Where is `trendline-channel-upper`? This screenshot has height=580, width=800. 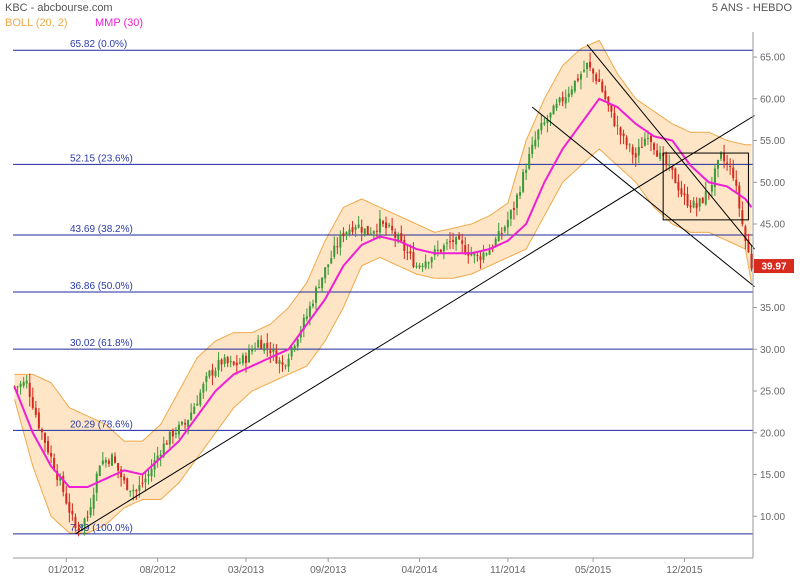 trendline-channel-upper is located at coordinates (670, 147).